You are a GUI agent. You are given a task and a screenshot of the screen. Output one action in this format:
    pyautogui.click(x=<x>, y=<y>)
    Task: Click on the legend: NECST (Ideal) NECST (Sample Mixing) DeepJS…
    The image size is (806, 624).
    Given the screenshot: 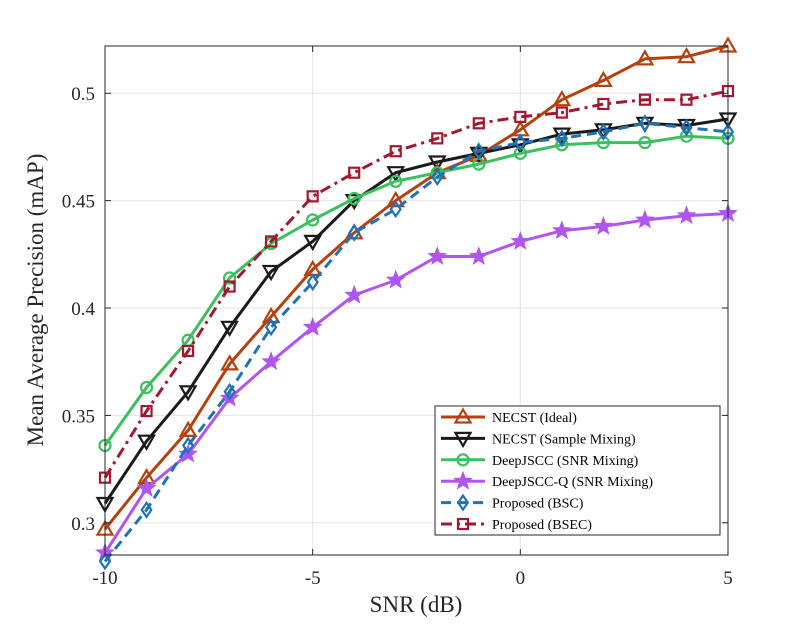 What is the action you would take?
    pyautogui.click(x=577, y=470)
    